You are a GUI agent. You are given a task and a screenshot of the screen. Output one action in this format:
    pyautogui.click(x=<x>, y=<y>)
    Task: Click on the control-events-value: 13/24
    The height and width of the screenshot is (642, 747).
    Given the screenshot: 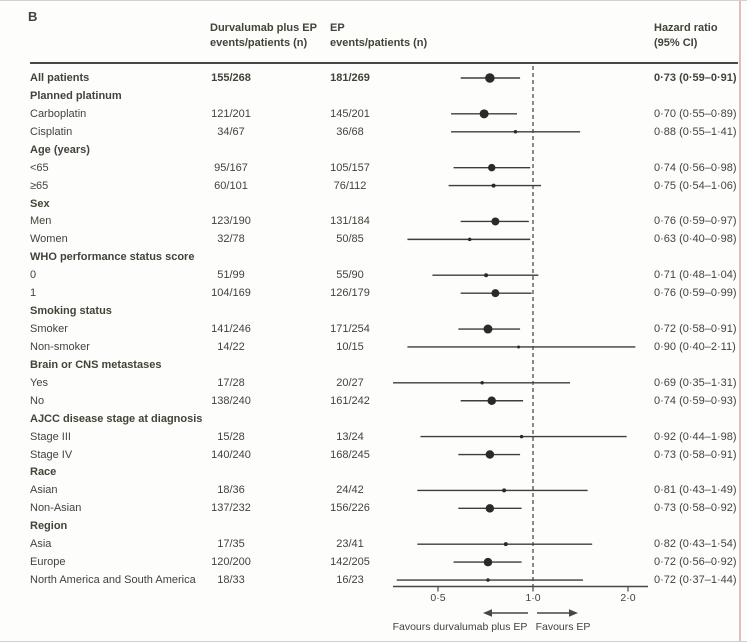 What is the action you would take?
    pyautogui.click(x=350, y=436)
    